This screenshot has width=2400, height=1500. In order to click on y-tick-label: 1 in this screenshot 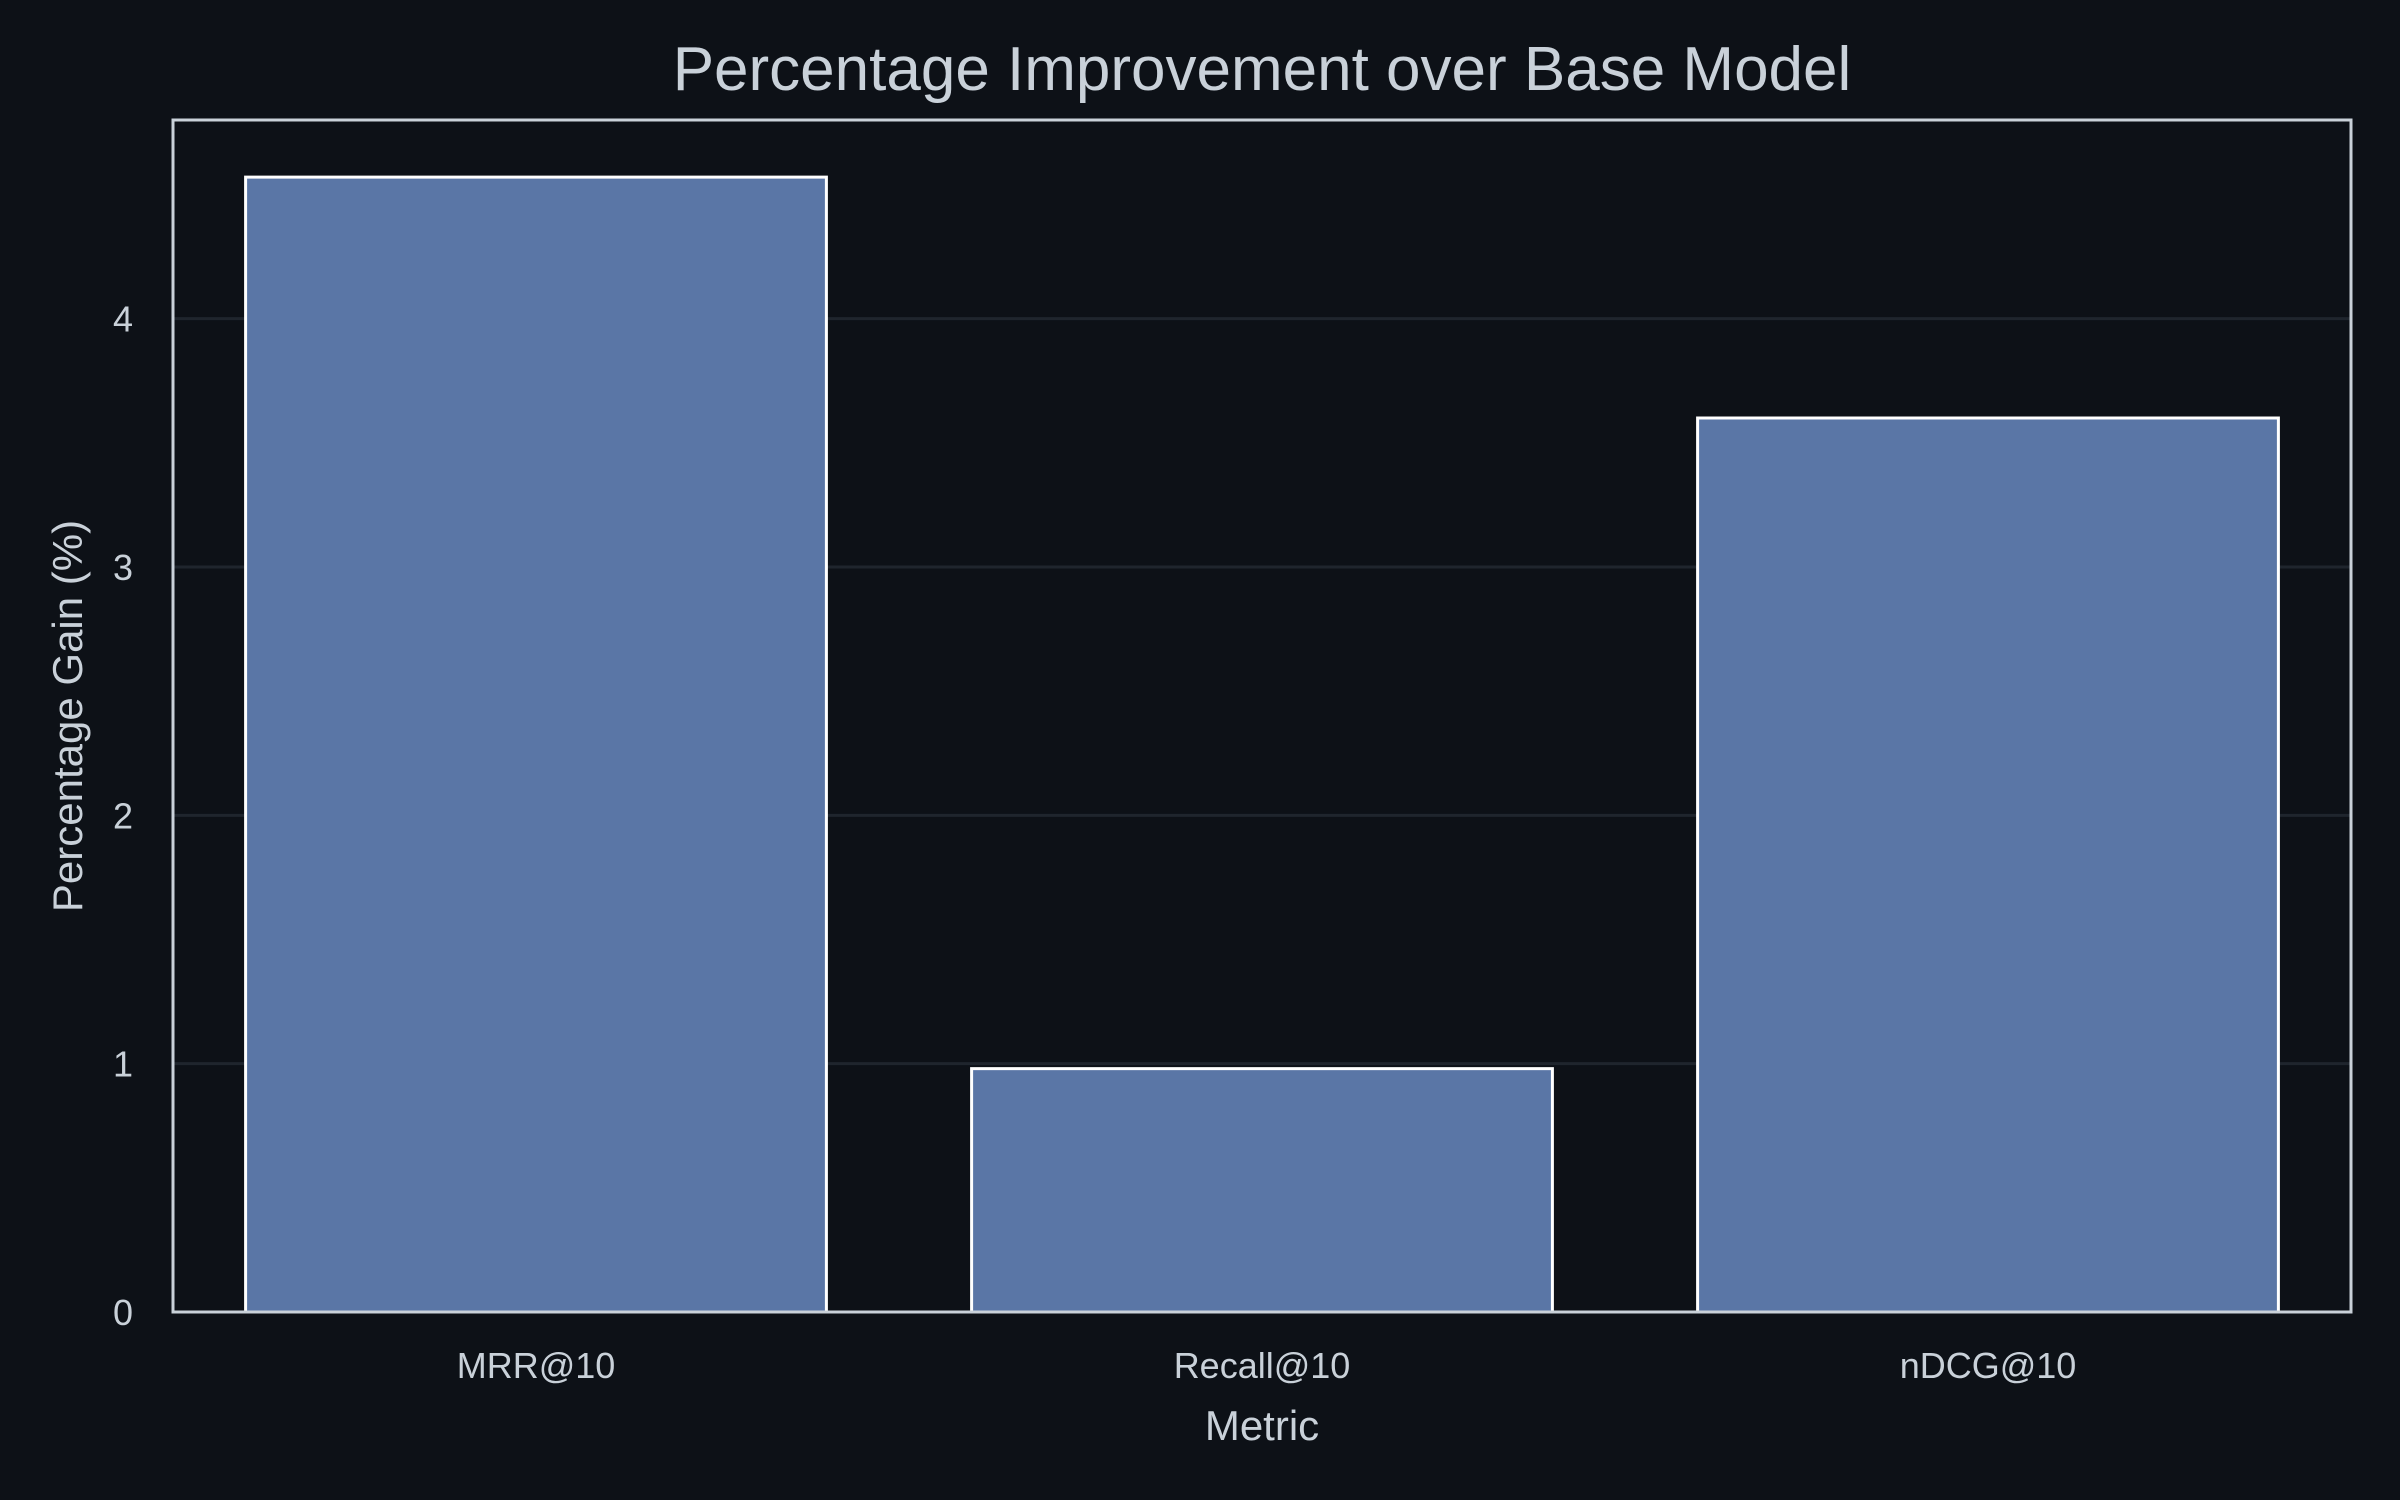, I will do `click(123, 1064)`.